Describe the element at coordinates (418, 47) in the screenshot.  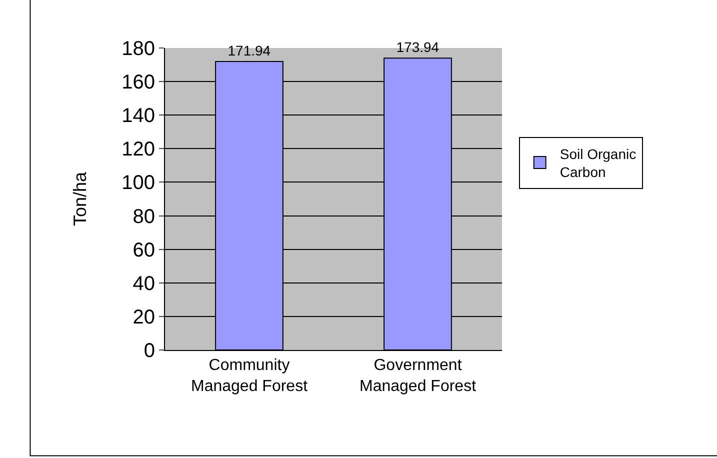
I see `data-label: 173.94` at that location.